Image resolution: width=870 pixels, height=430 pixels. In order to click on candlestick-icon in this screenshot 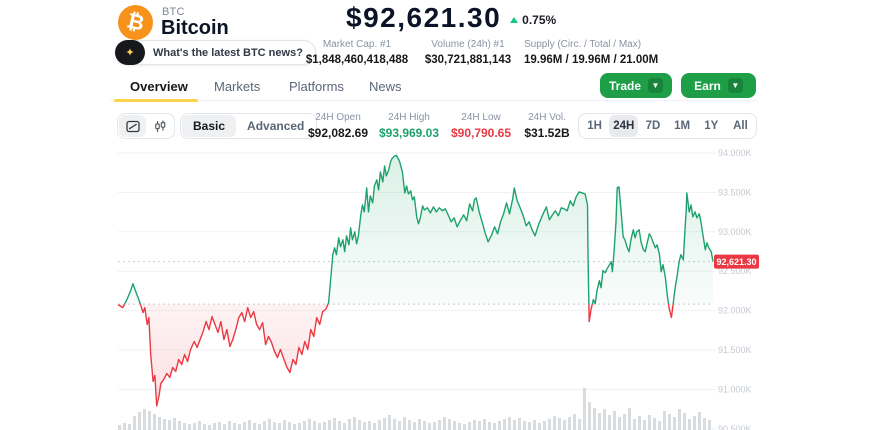, I will do `click(159, 126)`.